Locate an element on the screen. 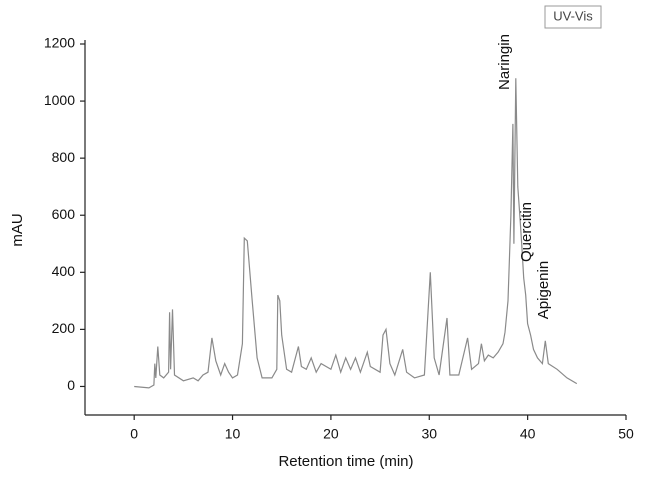  legend-label: UV-Vis is located at coordinates (573, 15).